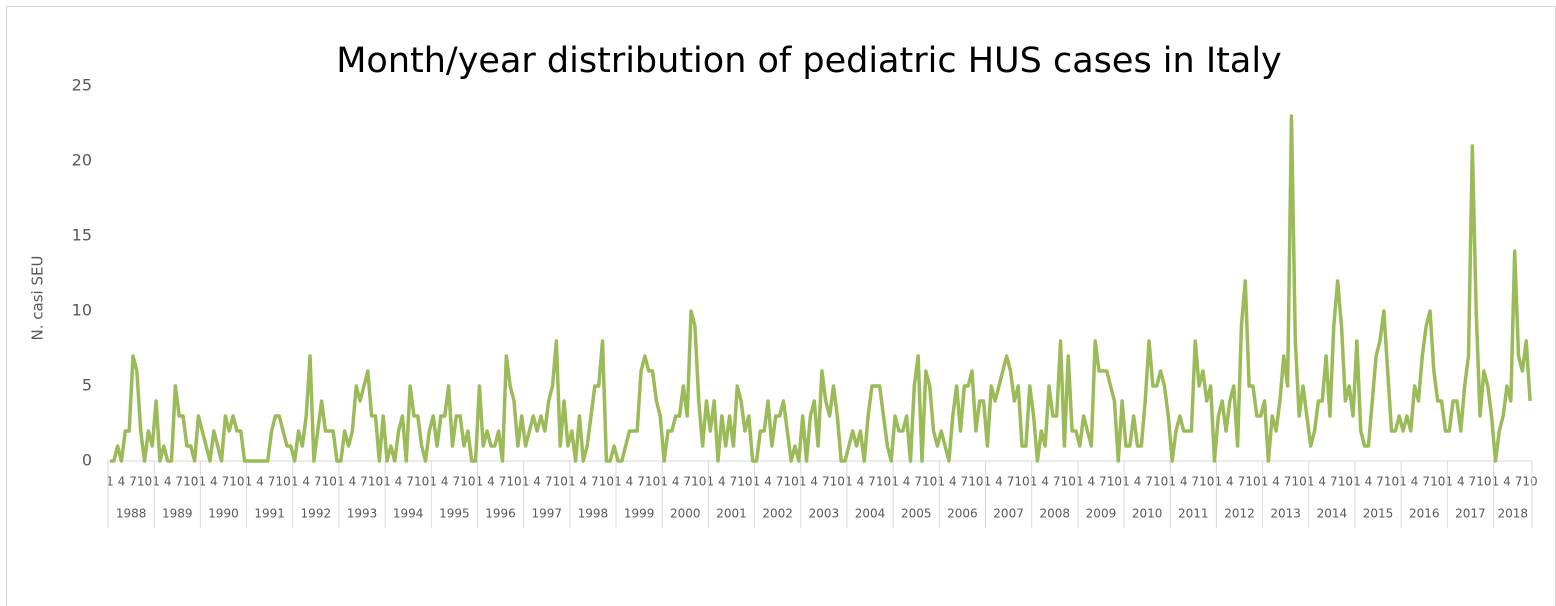 This screenshot has width=1556, height=606. I want to click on year-label: 2010, so click(1147, 514).